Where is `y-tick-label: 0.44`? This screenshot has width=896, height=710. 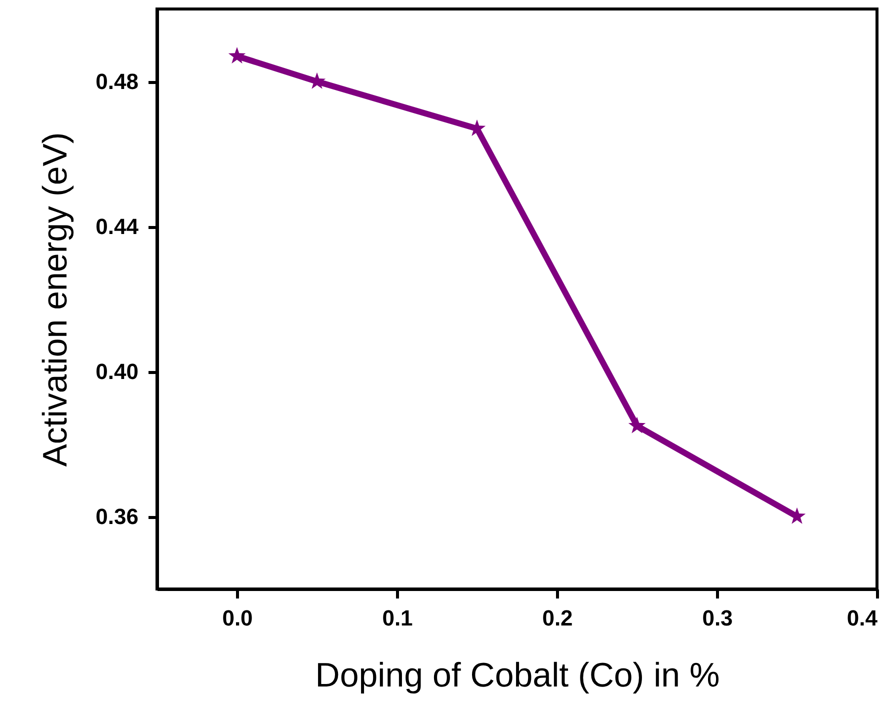 y-tick-label: 0.44 is located at coordinates (118, 226).